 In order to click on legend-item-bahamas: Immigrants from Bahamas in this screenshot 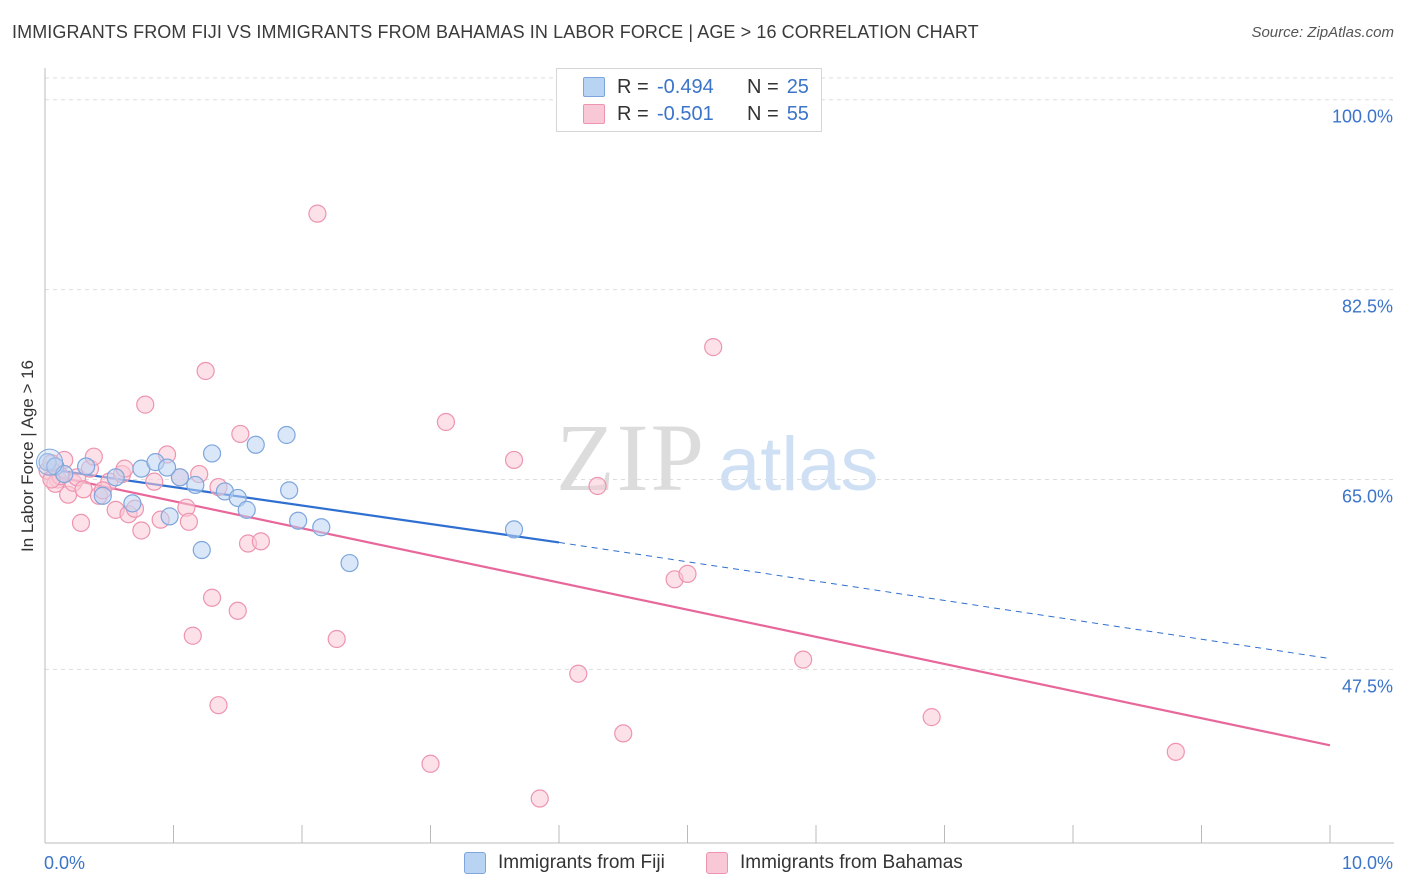, I will do `click(834, 863)`.